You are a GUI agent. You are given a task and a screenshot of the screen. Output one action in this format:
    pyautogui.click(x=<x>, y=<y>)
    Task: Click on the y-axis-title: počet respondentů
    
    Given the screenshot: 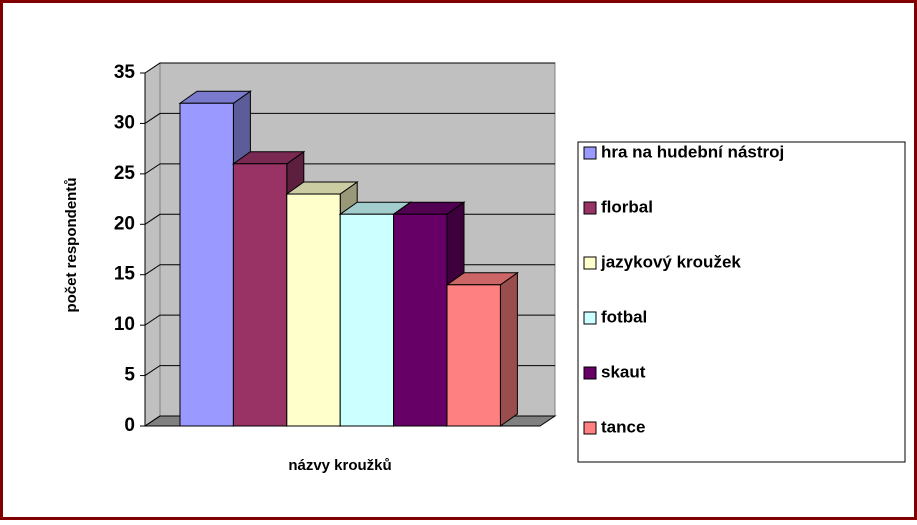 What is the action you would take?
    pyautogui.click(x=71, y=244)
    